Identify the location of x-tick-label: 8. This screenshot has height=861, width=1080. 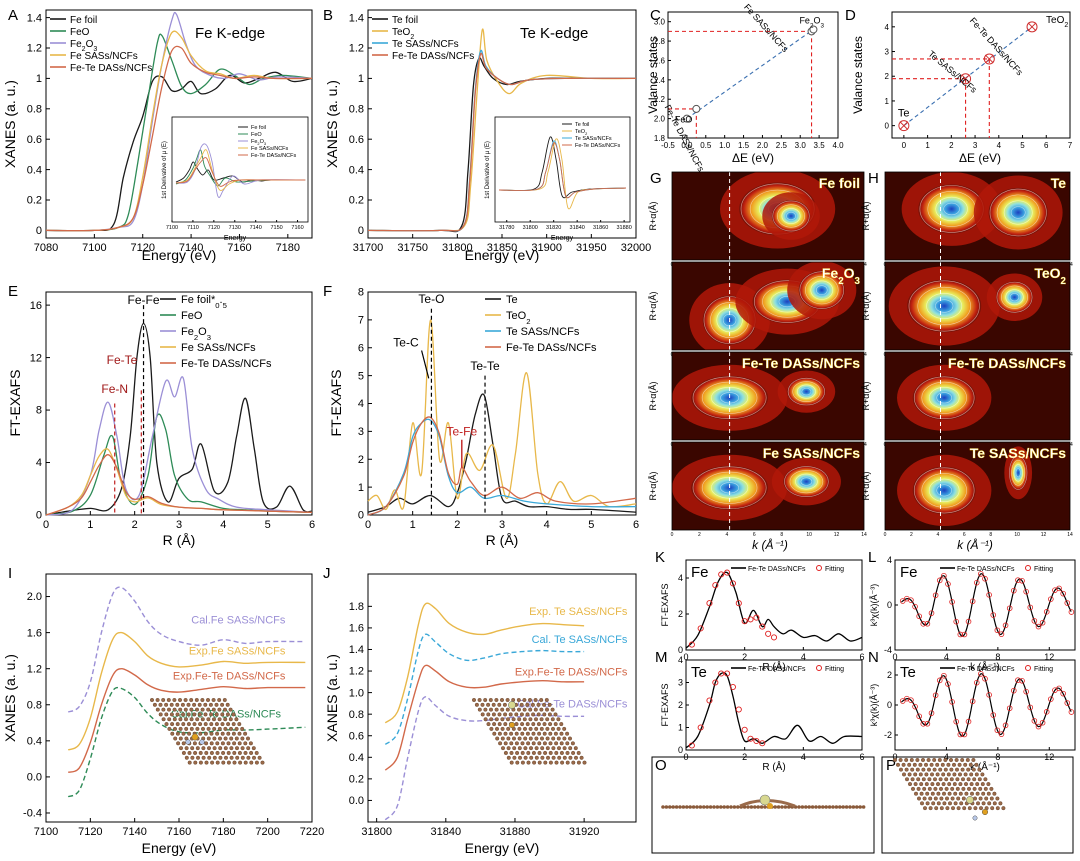
(997, 657).